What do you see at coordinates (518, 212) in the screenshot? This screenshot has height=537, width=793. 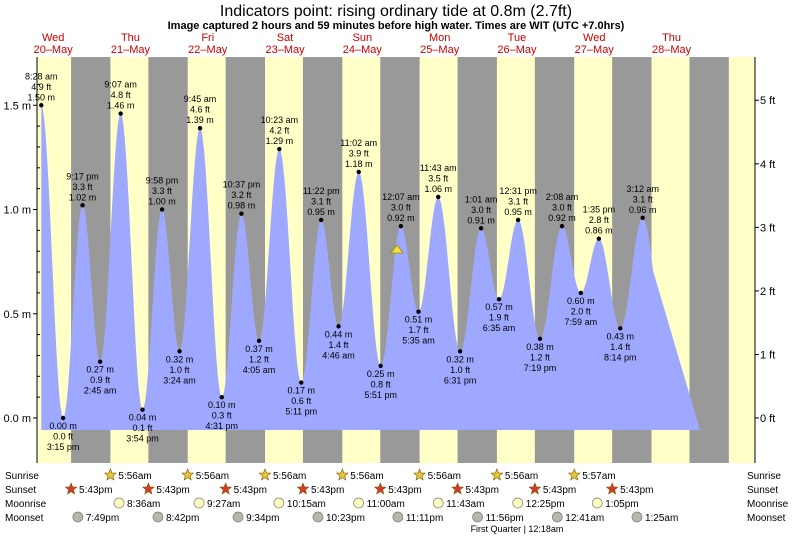 I see `tide-label: 0.95 m` at bounding box center [518, 212].